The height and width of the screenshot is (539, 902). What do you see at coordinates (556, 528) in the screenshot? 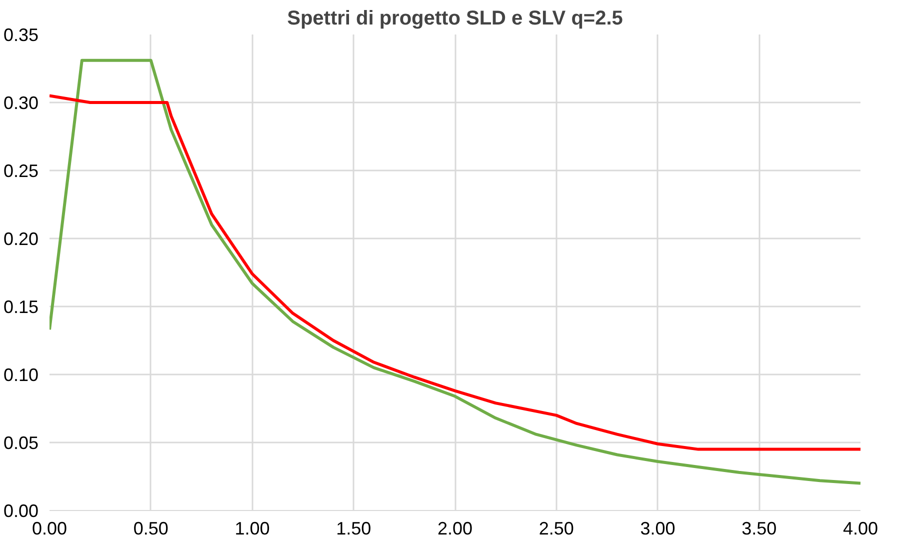
I see `x-tick-label: 2.50` at bounding box center [556, 528].